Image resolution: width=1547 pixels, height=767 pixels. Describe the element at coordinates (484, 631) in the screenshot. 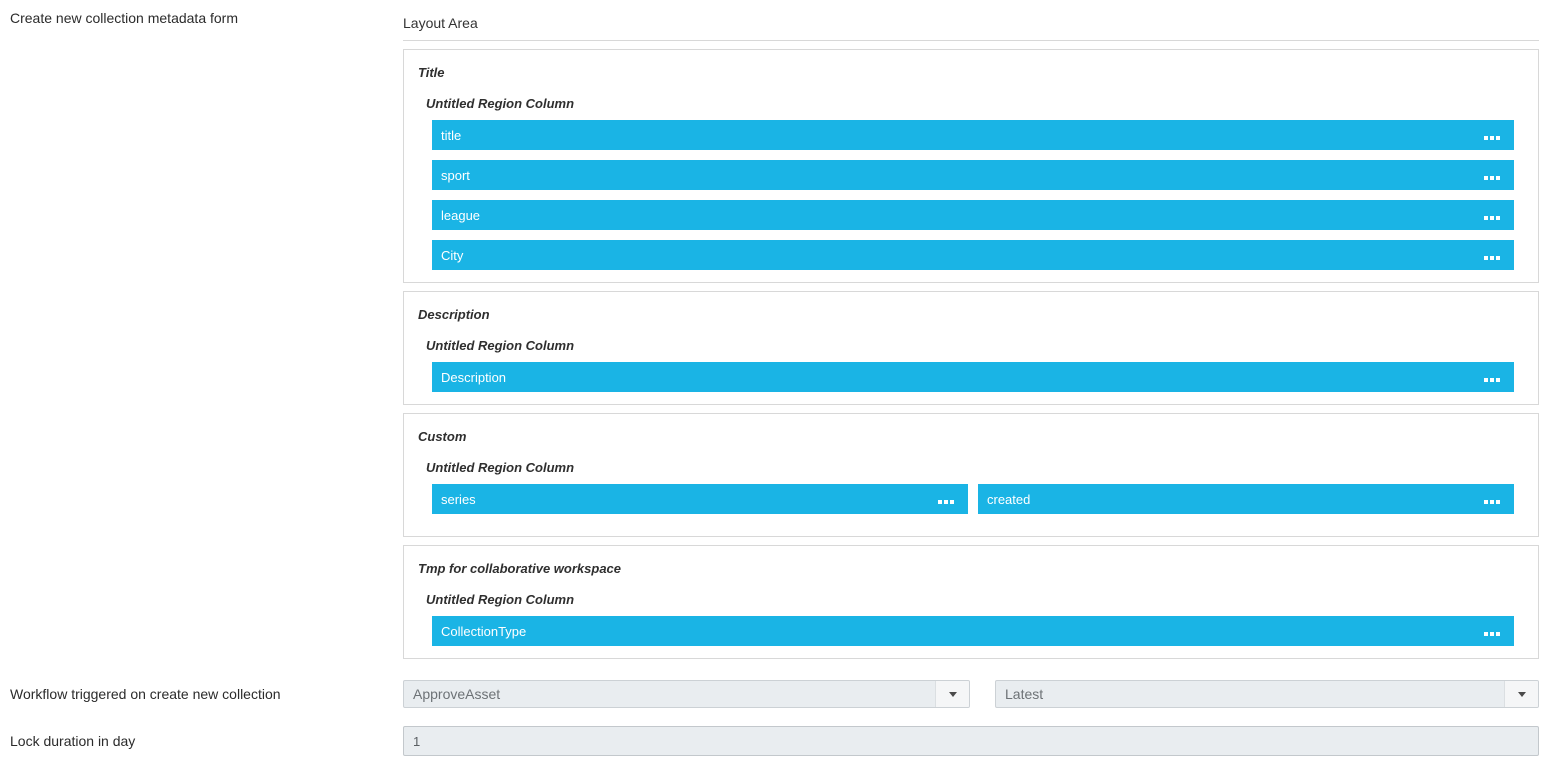

I see `field-label: CollectionType` at that location.